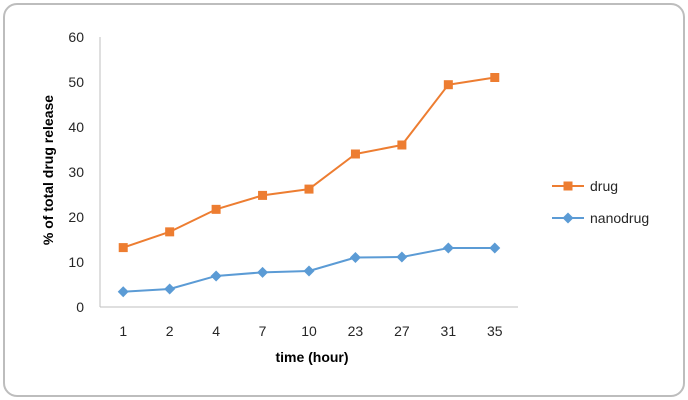 The width and height of the screenshot is (688, 400). What do you see at coordinates (600, 202) in the screenshot?
I see `legend: drug nanodrug` at bounding box center [600, 202].